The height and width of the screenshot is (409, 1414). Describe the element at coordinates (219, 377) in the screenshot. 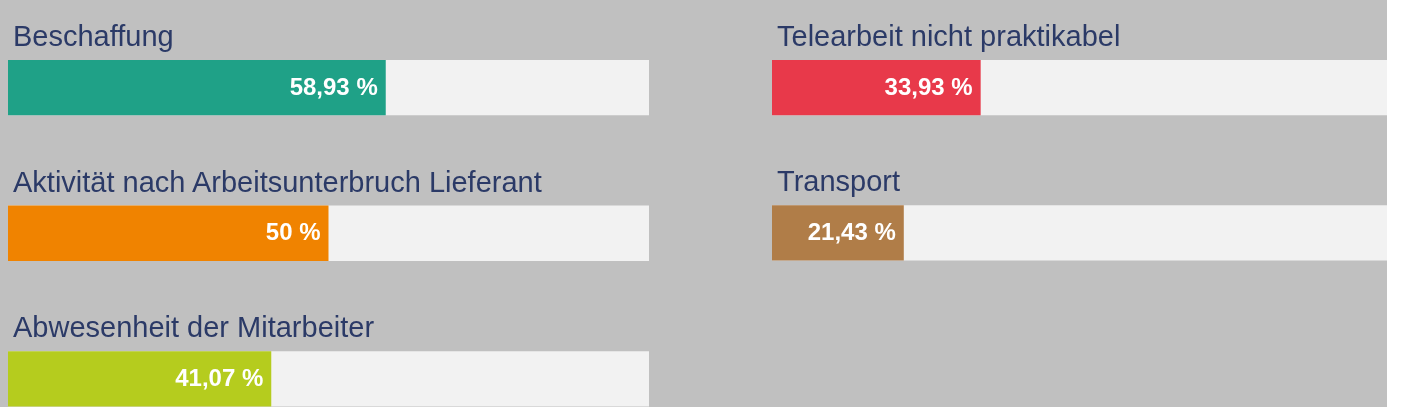

I see `data-label: 41,07 %` at that location.